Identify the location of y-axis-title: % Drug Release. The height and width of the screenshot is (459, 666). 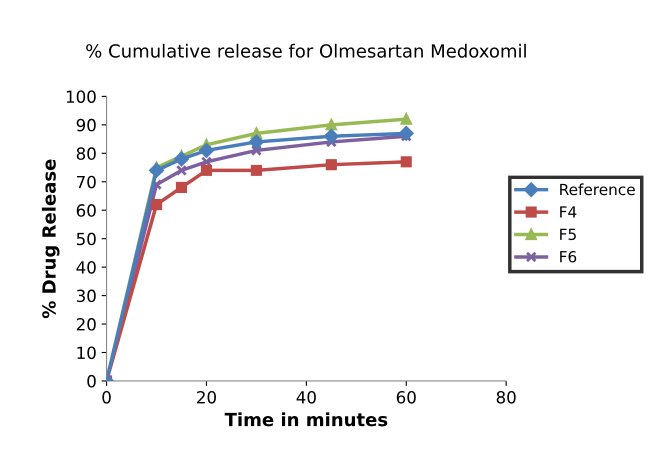
(51, 239).